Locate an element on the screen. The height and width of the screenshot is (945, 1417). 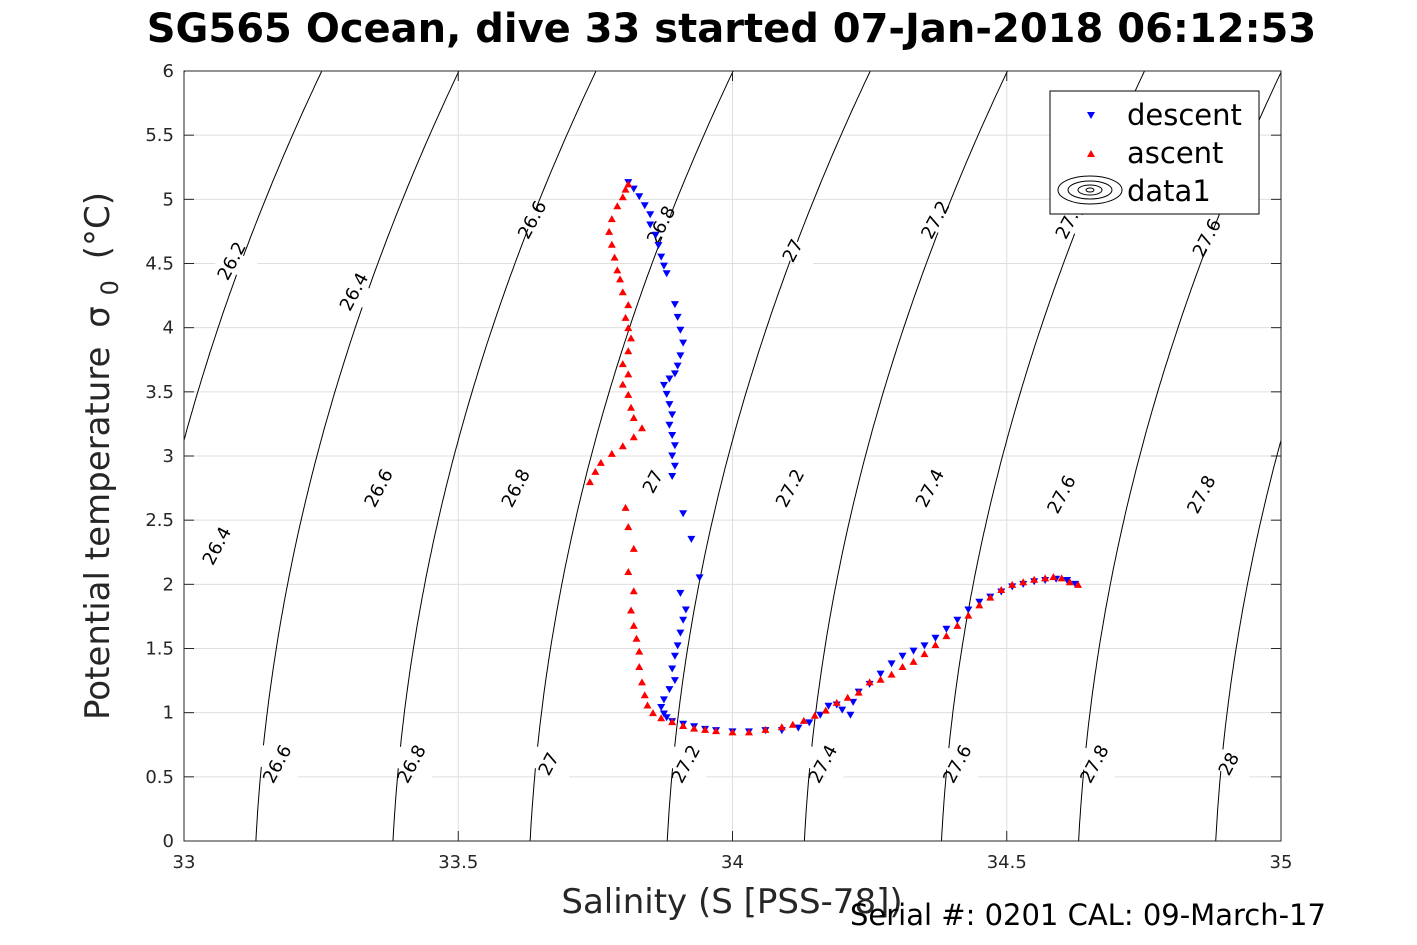
legend-contour-label: data1 is located at coordinates (1169, 191).